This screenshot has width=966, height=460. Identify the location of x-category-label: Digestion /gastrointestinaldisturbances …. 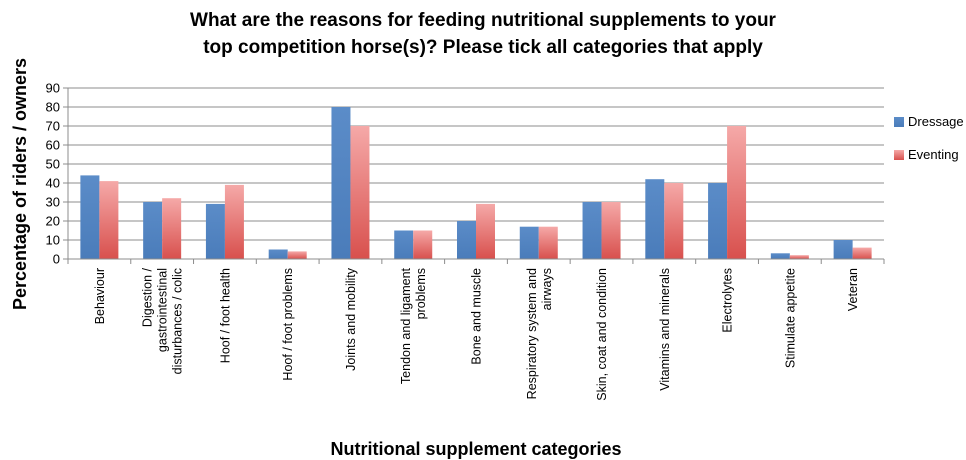
(163, 320).